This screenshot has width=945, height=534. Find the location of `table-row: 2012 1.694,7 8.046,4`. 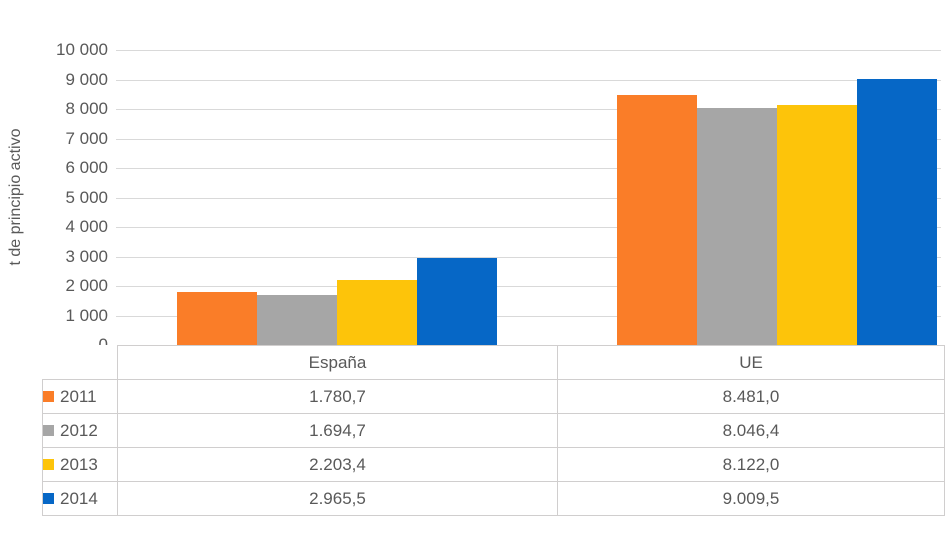

table-row: 2012 1.694,7 8.046,4 is located at coordinates (493, 430).